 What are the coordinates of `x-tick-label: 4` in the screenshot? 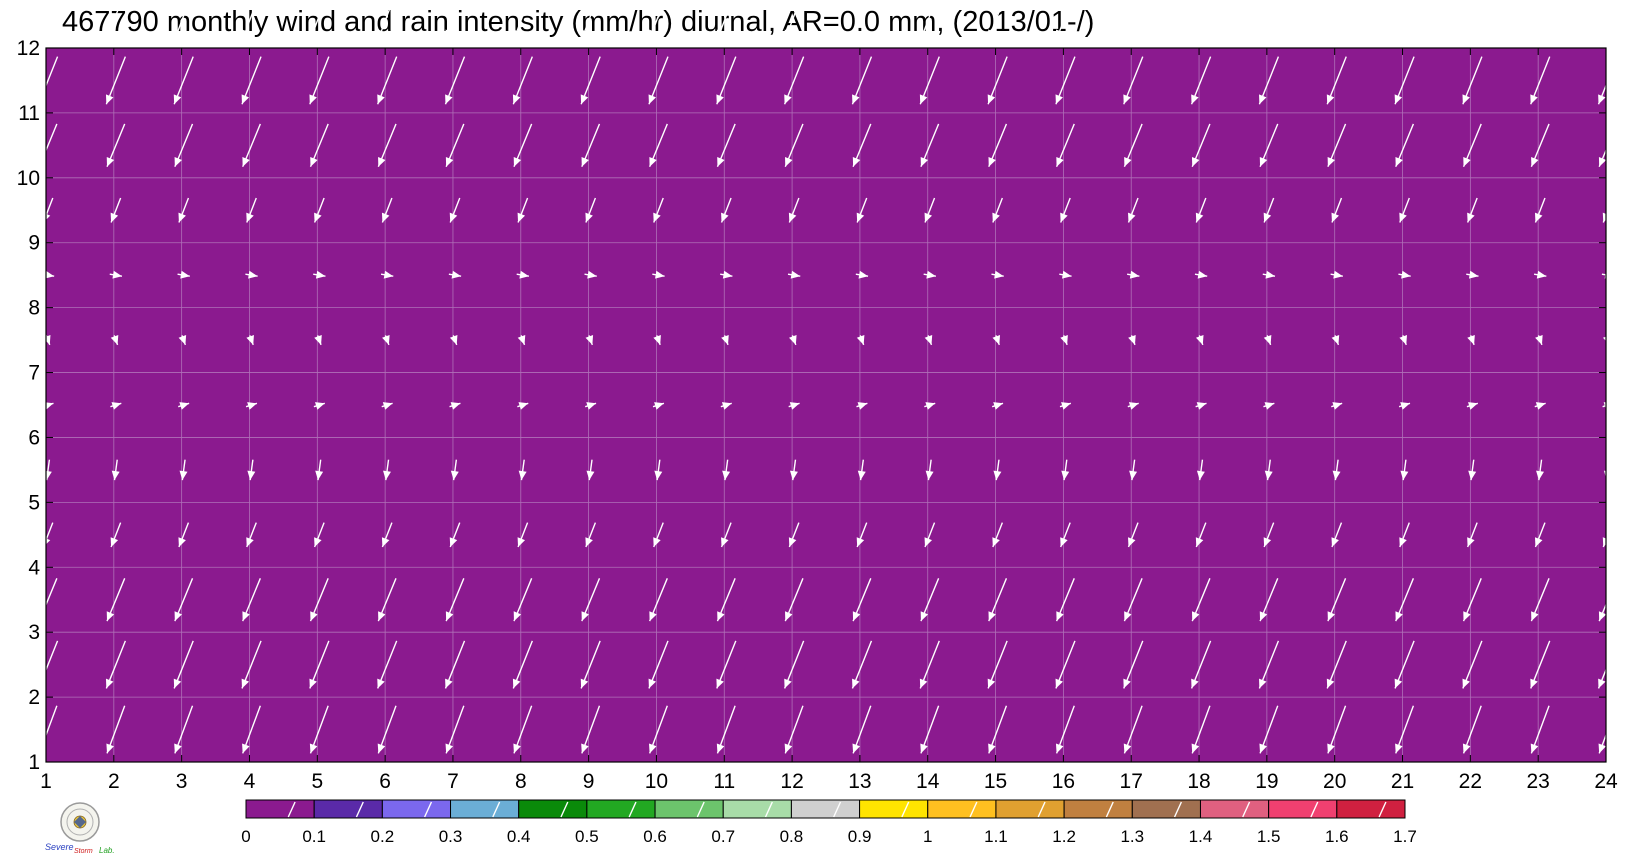 It's located at (250, 781).